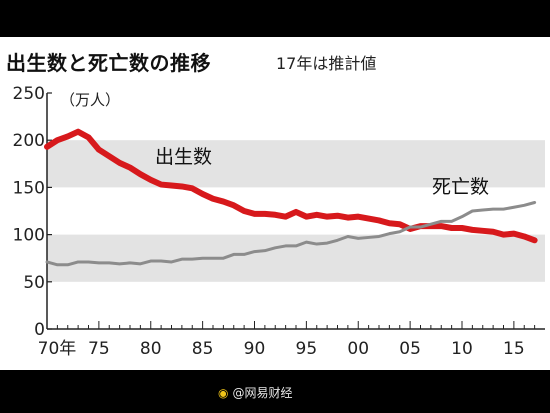 The width and height of the screenshot is (550, 413). Describe the element at coordinates (108, 63) in the screenshot. I see `chart-title: 出生数と死亡数の推移` at that location.